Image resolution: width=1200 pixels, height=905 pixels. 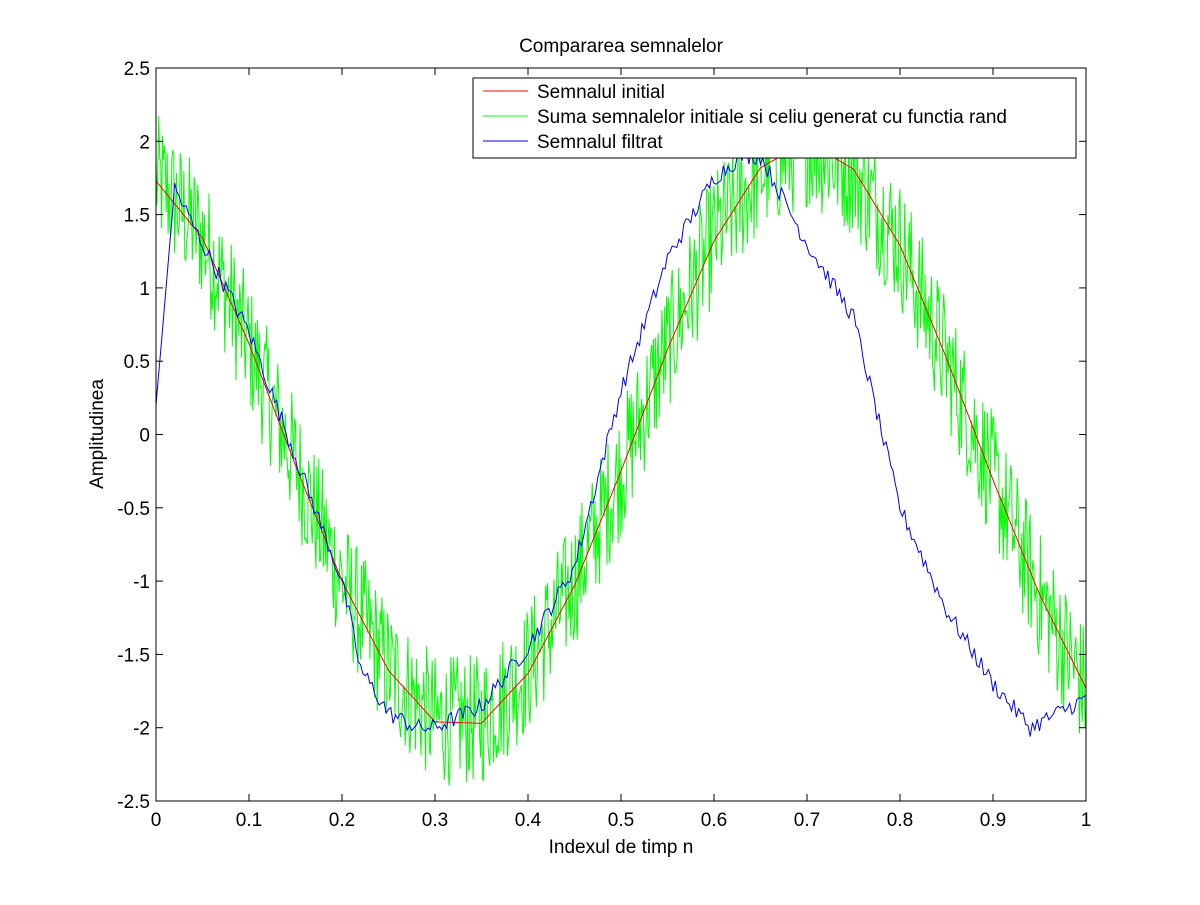 I want to click on x-tick-label: 0.7, so click(x=807, y=820).